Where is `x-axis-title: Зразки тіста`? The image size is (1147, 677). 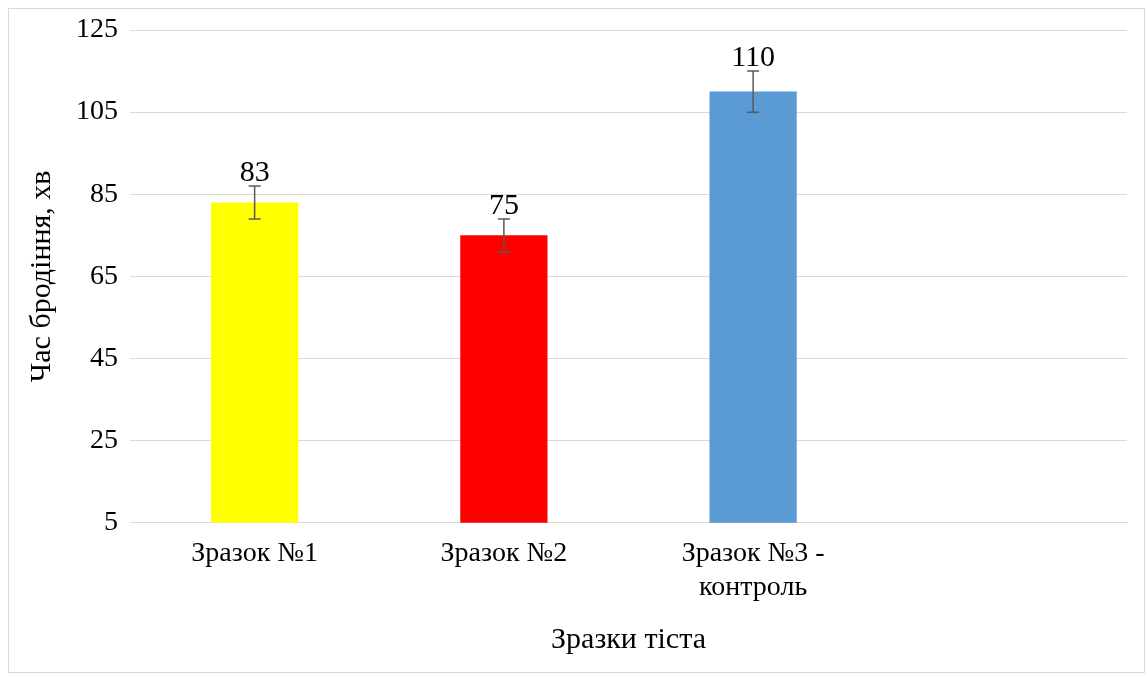
x-axis-title: Зразки тіста is located at coordinates (628, 637).